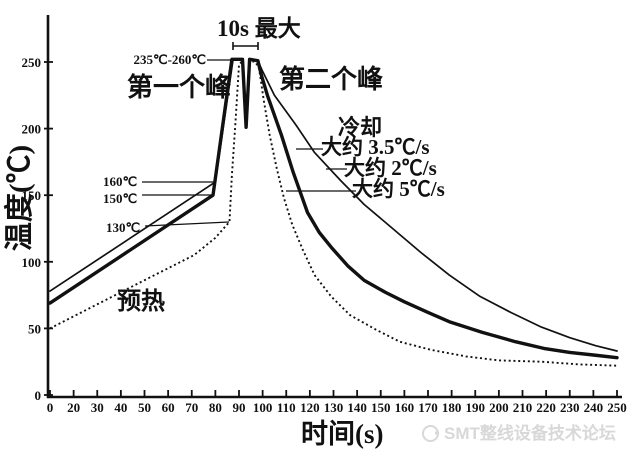  I want to click on x-axis-title: 时间(s), so click(342, 434).